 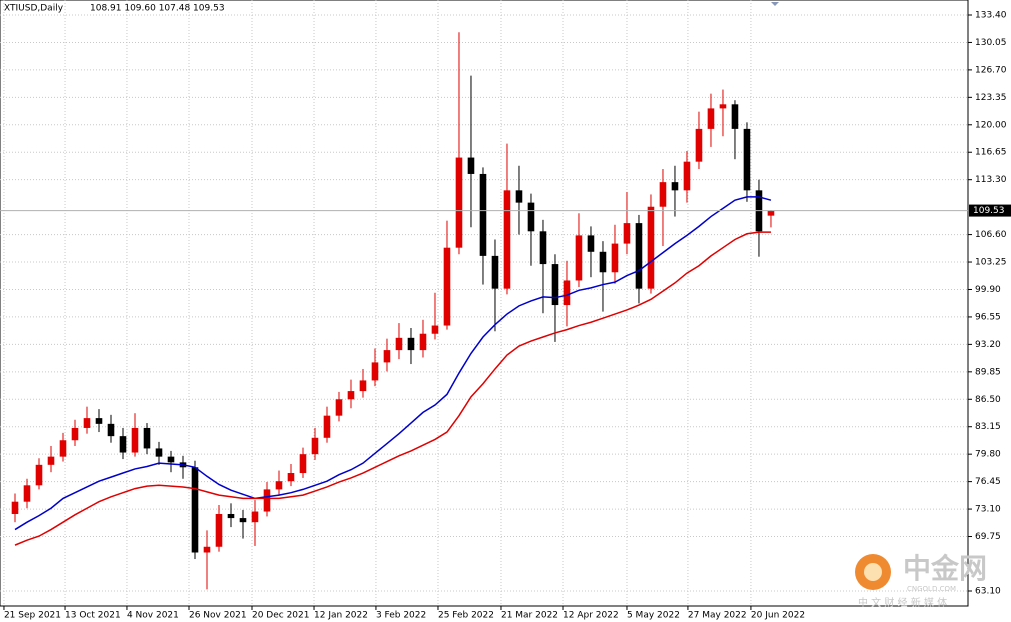 I want to click on y-tick-label: 63.10, so click(x=988, y=592).